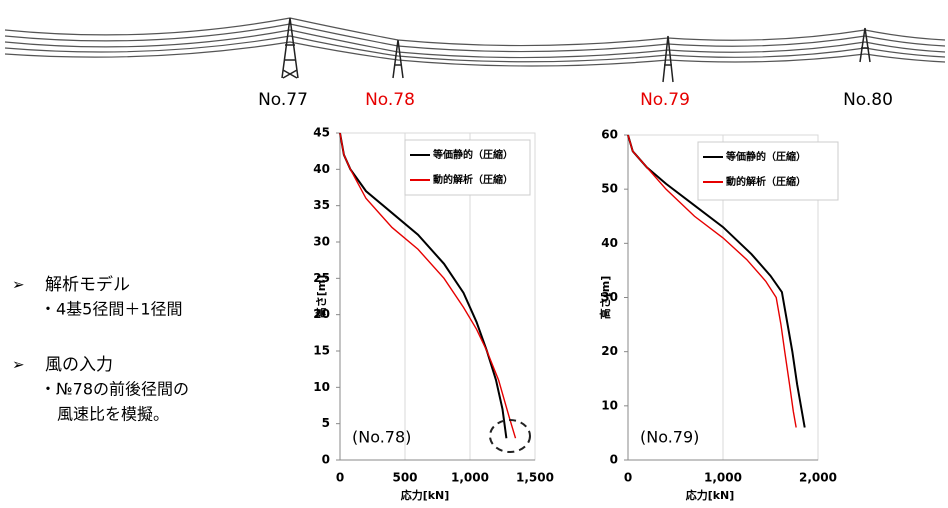 Image resolution: width=948 pixels, height=508 pixels. Describe the element at coordinates (609, 189) in the screenshot. I see `y-tick-label: 50` at that location.